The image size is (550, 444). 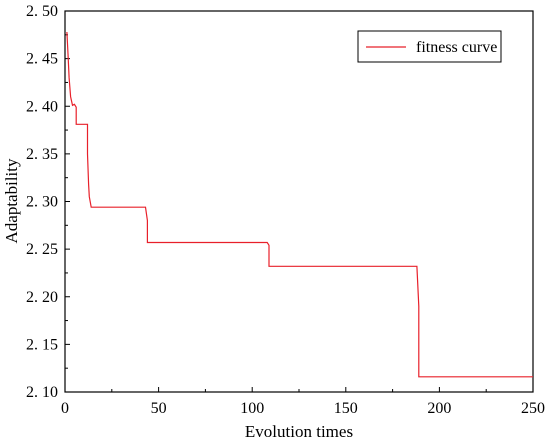 What do you see at coordinates (42, 202) in the screenshot?
I see `y-tick-label: 2. 30` at bounding box center [42, 202].